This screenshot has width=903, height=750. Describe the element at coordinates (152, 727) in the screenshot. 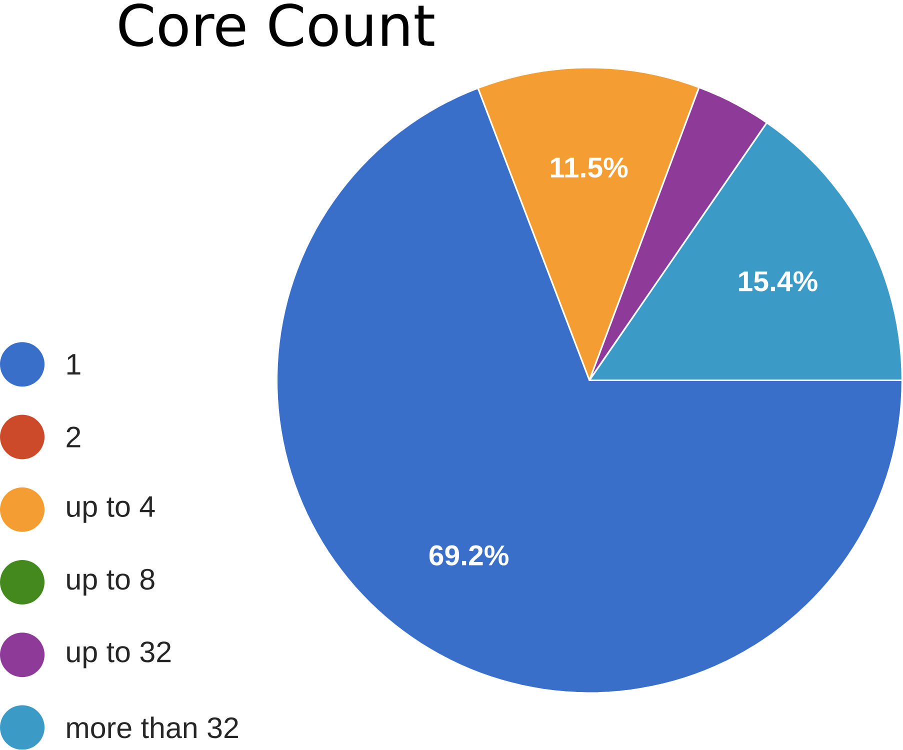

I see `legend-label: more than 32` at that location.